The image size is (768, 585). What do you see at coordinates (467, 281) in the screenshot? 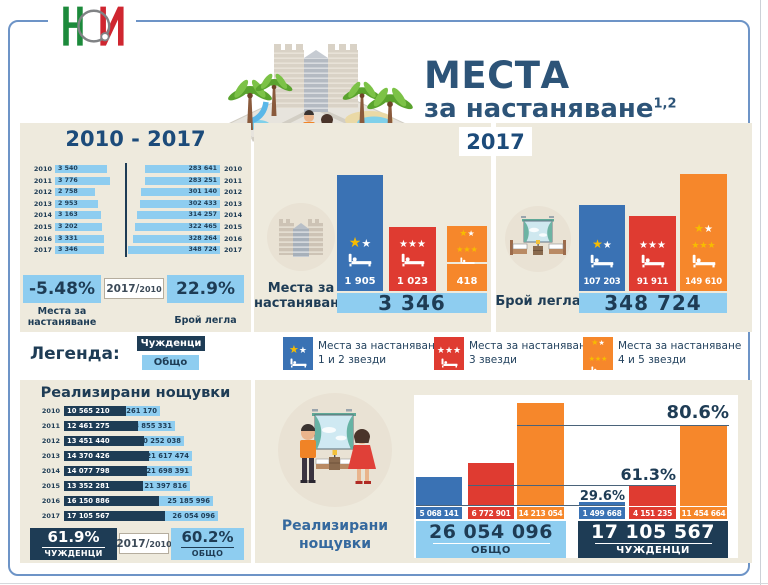
I see `places-value-4-5: 418` at bounding box center [467, 281].